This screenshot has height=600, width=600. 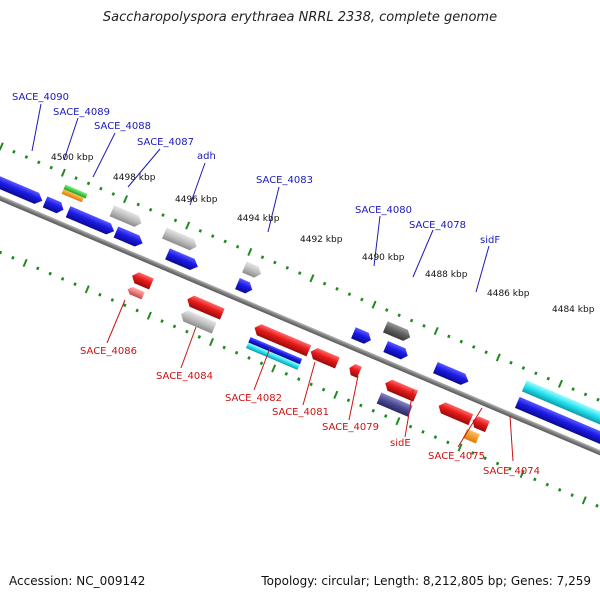 I want to click on gene-label: SACE_4083, so click(x=284, y=180).